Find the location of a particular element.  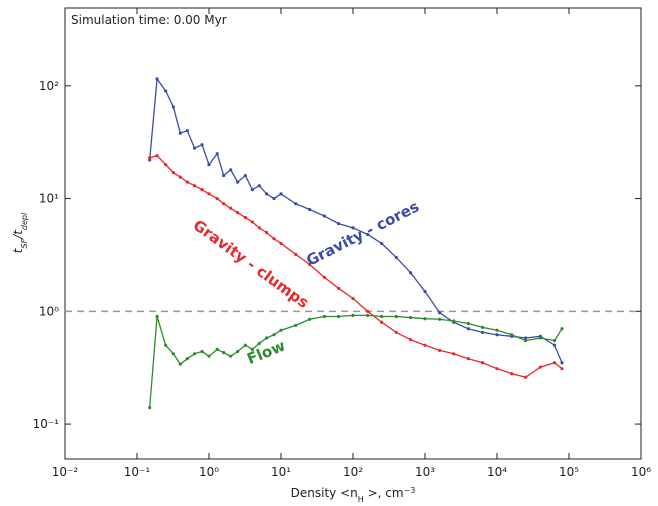

y-axis-label: tSF/tdepl is located at coordinates (20, 232).